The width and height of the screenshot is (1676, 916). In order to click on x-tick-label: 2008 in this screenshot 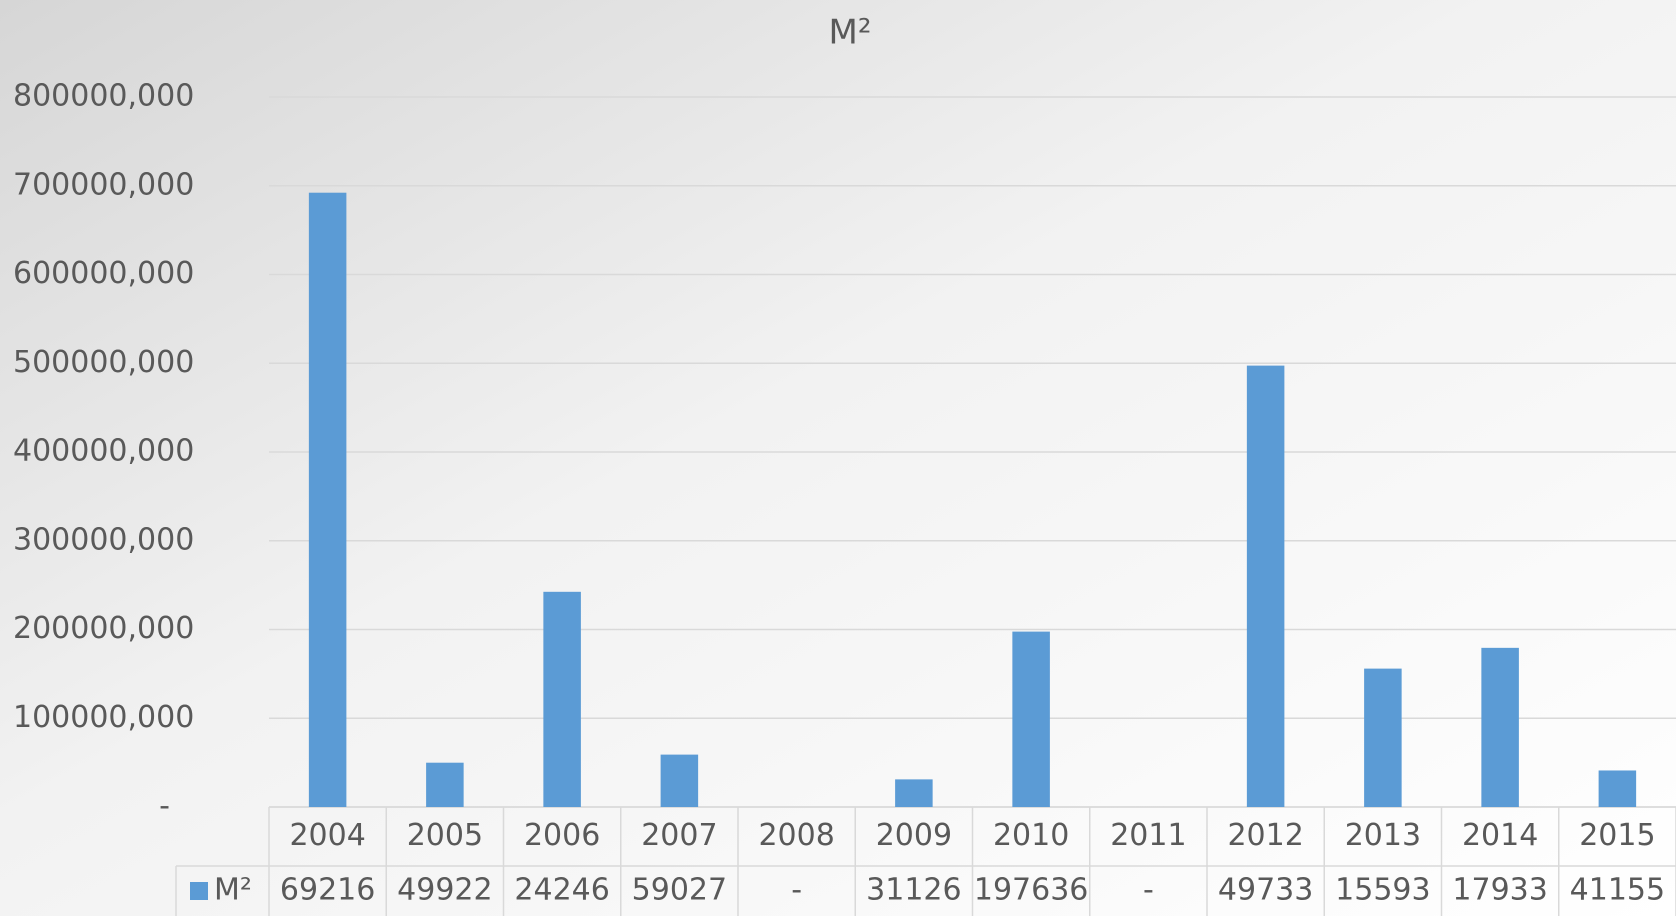, I will do `click(796, 835)`.